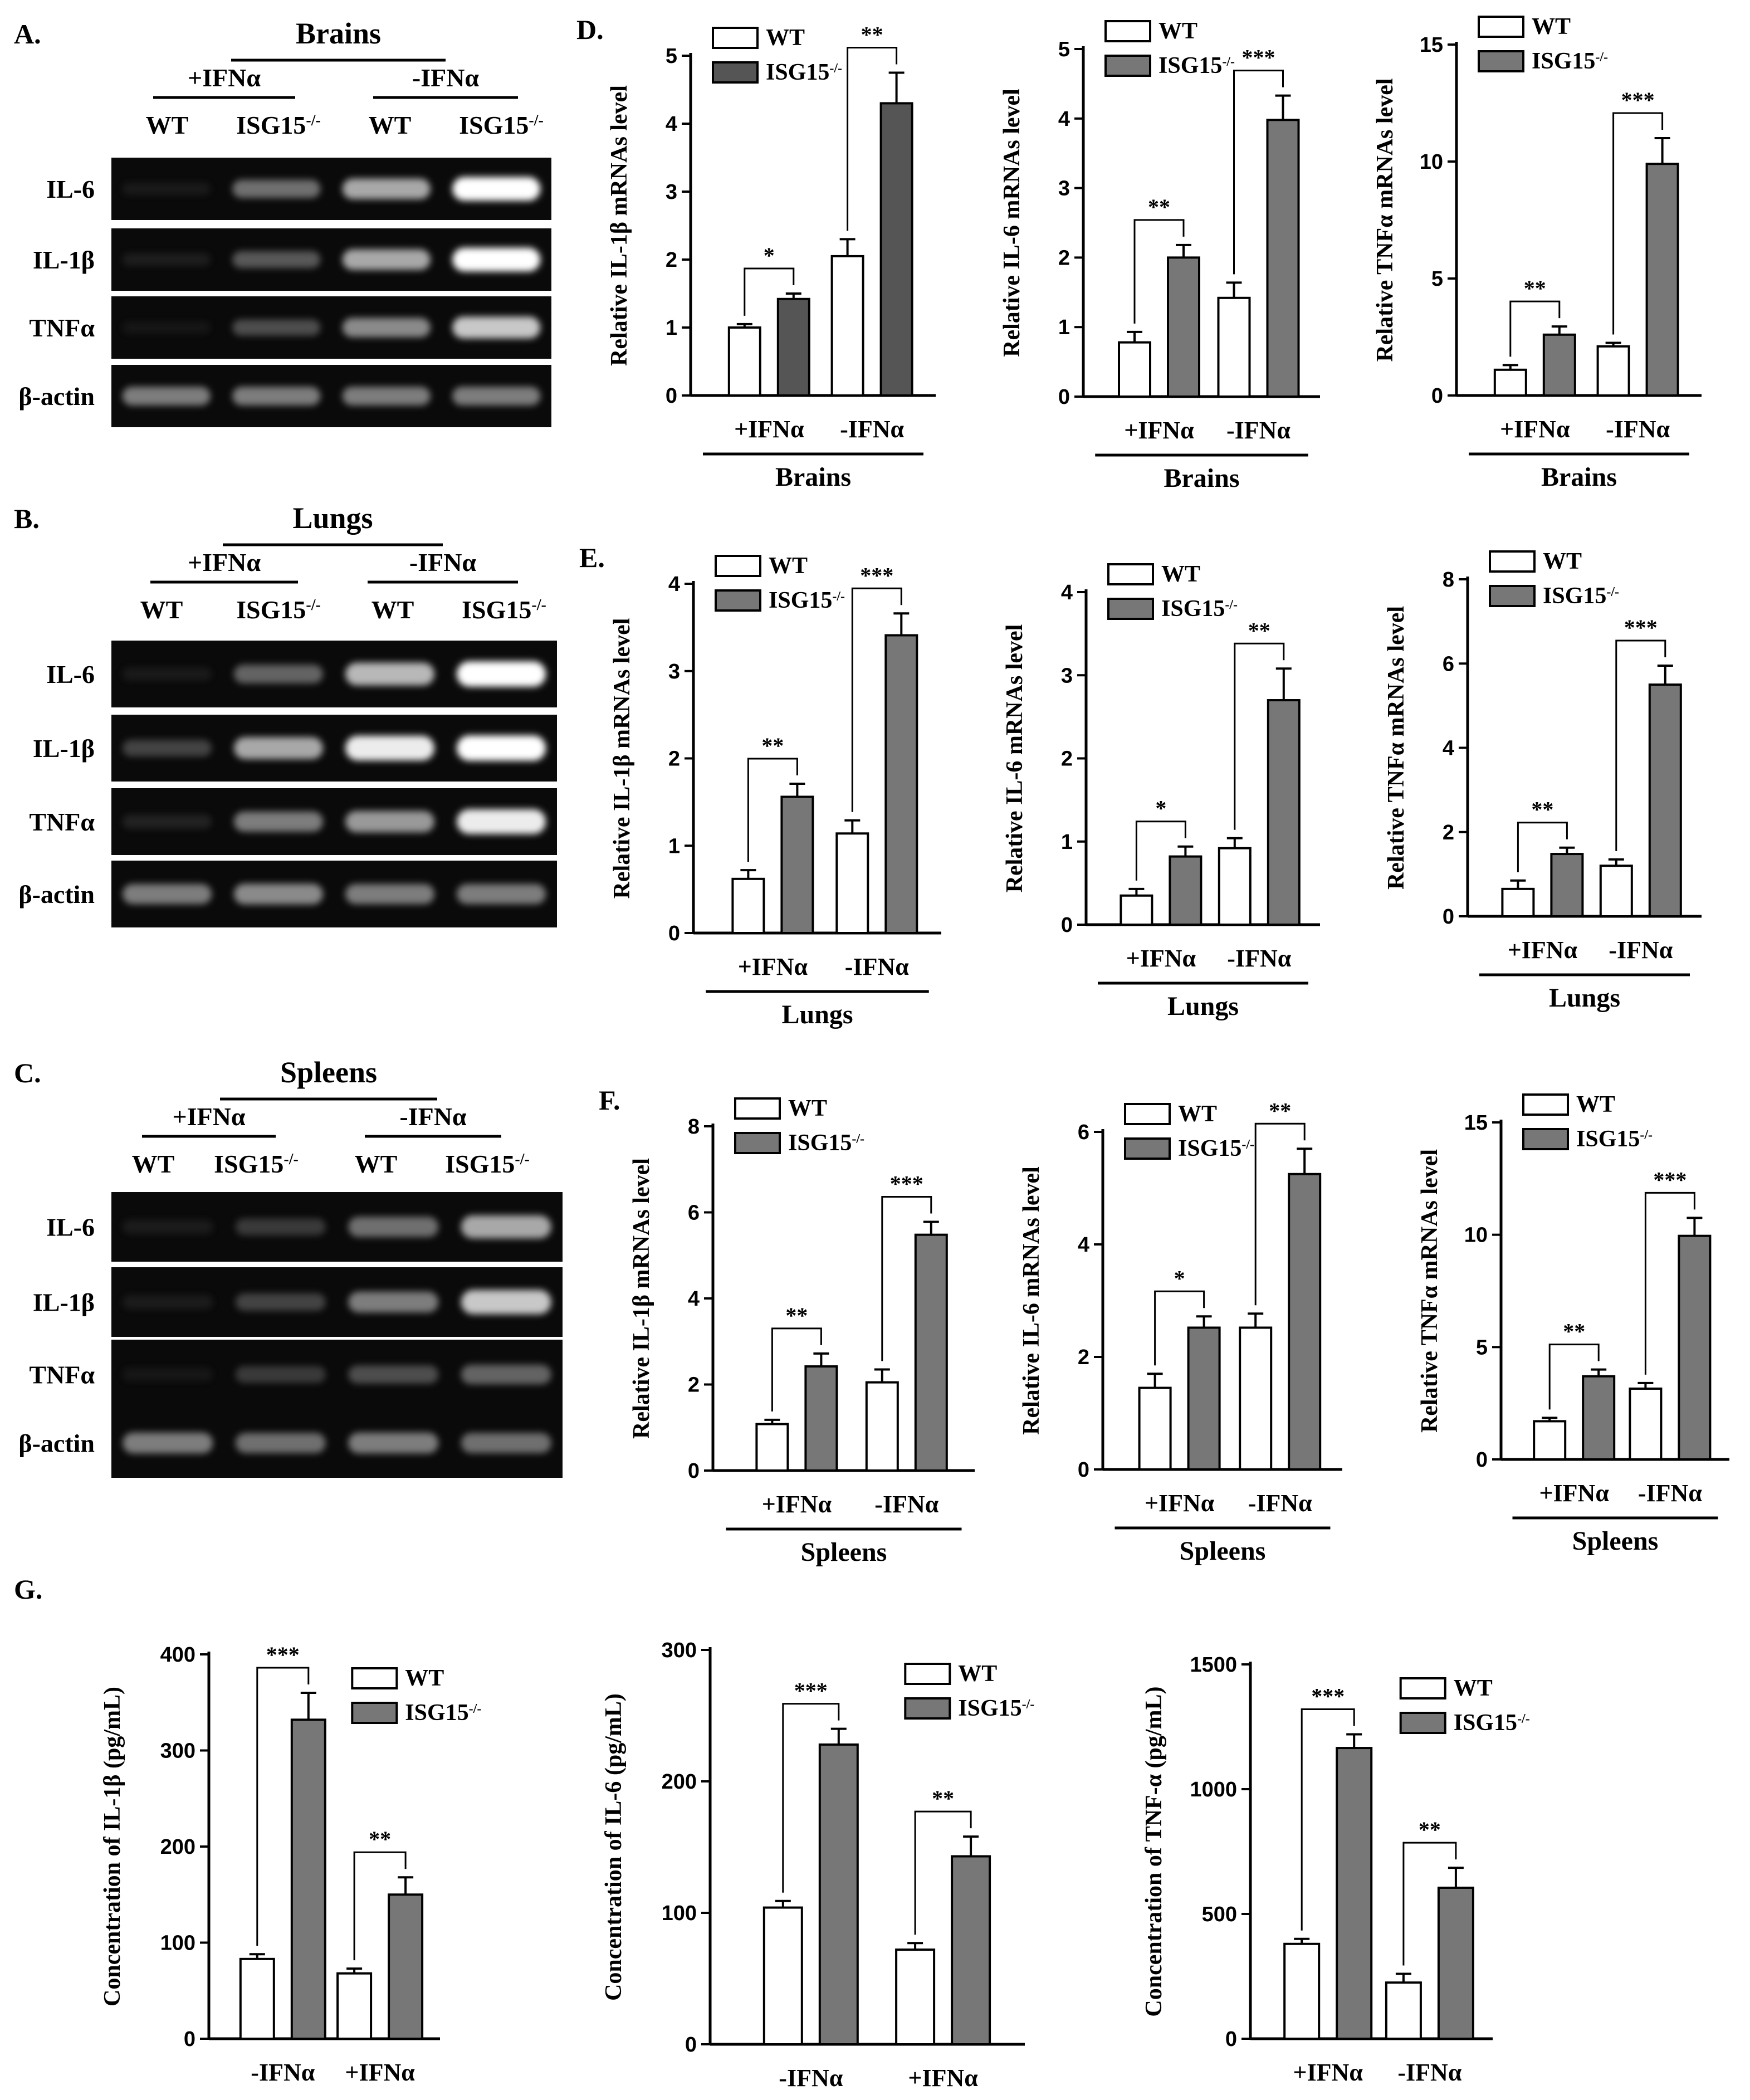 The height and width of the screenshot is (2100, 1750). I want to click on y-axis-label: Relative IL-6 mRNAs level, so click(1031, 1300).